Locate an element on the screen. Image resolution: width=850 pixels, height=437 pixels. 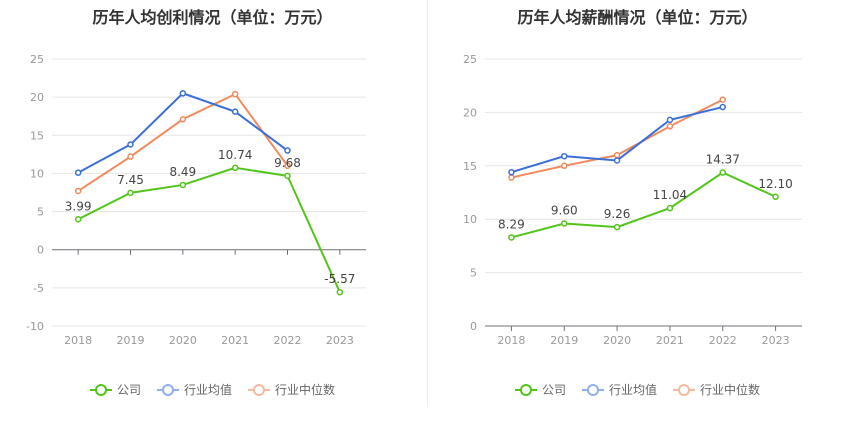
data-label: 10.74 is located at coordinates (235, 155).